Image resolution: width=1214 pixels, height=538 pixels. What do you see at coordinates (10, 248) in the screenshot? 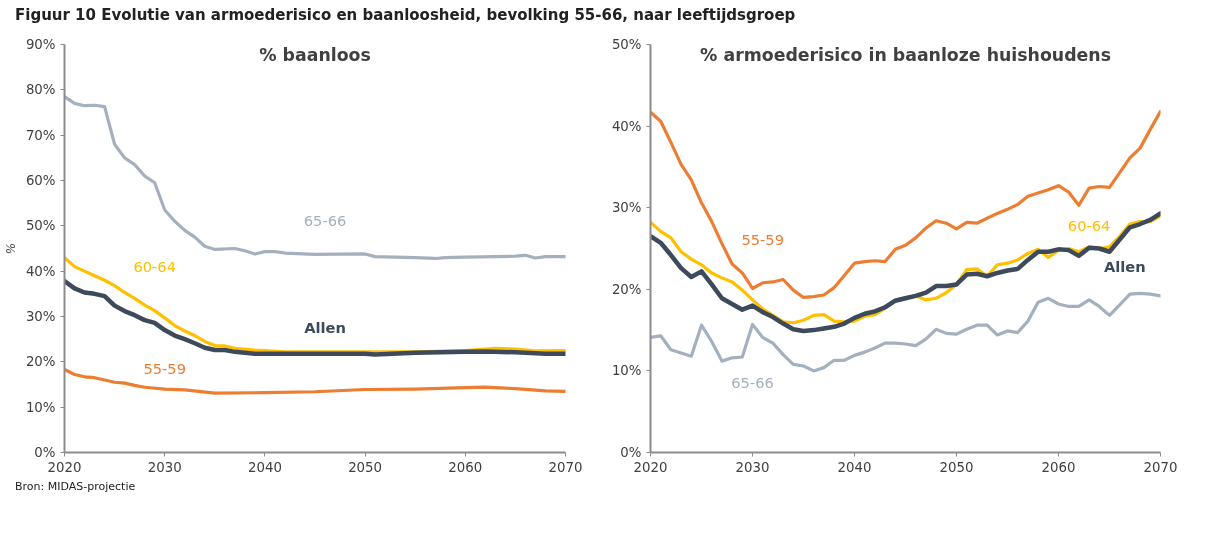
I see `y-axis-title: %` at bounding box center [10, 248].